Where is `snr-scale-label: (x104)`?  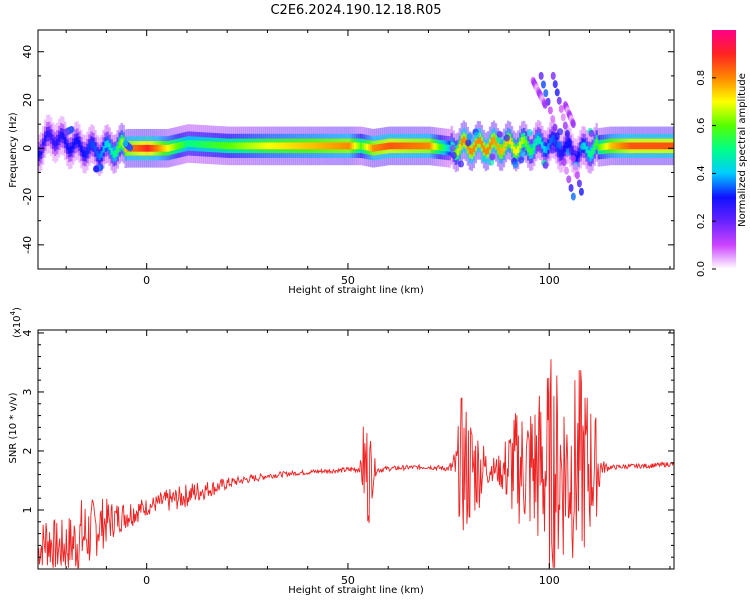
snr-scale-label: (x104) is located at coordinates (16, 322).